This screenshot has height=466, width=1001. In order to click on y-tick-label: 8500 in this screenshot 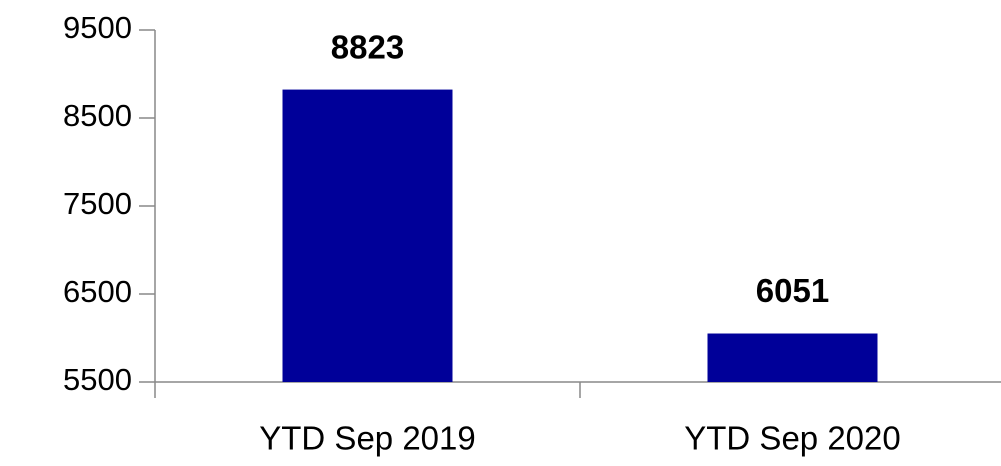, I will do `click(97, 115)`.